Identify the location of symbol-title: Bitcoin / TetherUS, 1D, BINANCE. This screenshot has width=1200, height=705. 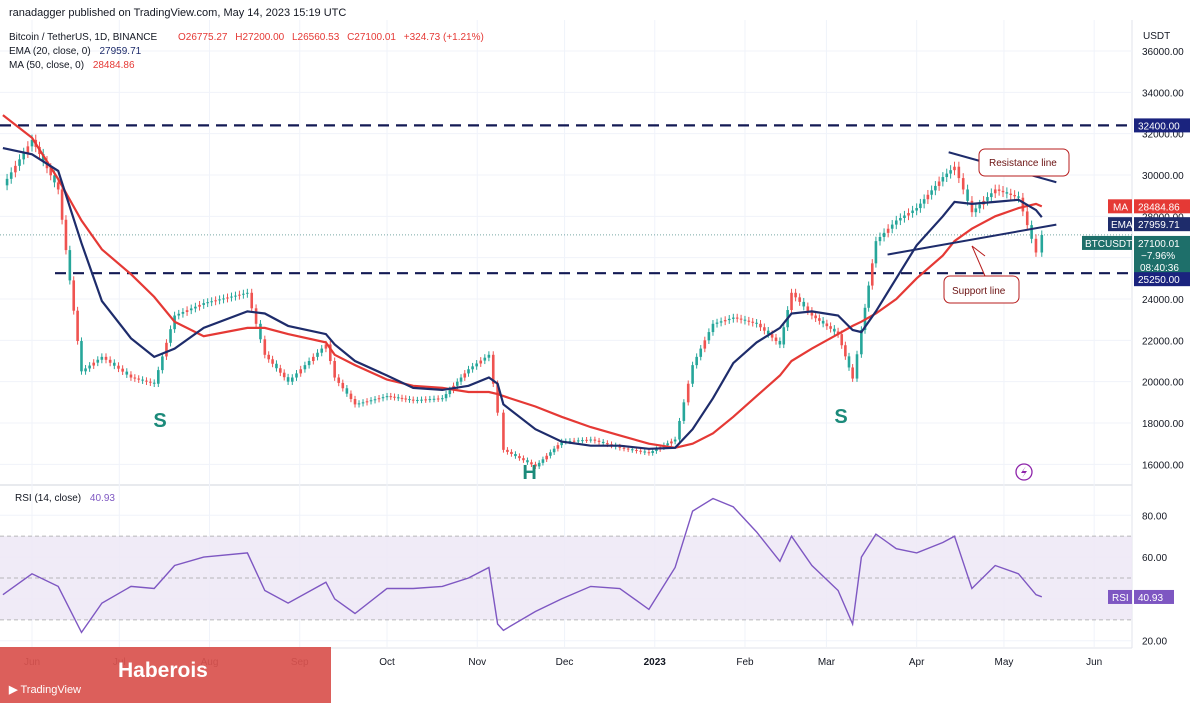
(83, 37).